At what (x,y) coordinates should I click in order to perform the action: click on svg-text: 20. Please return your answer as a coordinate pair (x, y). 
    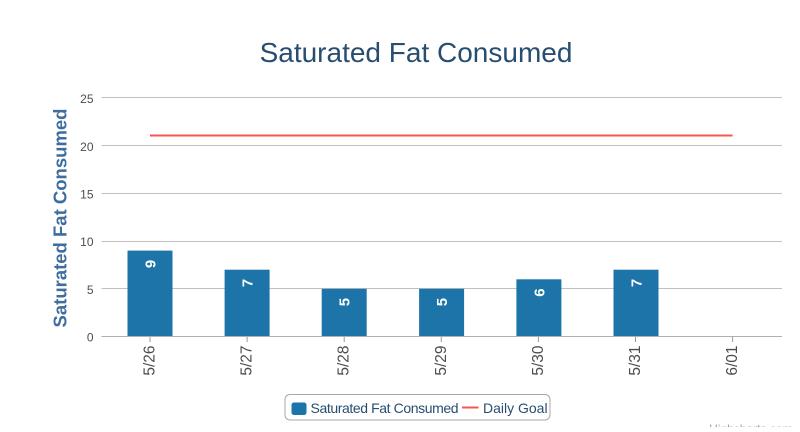
    Looking at the image, I should click on (87, 147).